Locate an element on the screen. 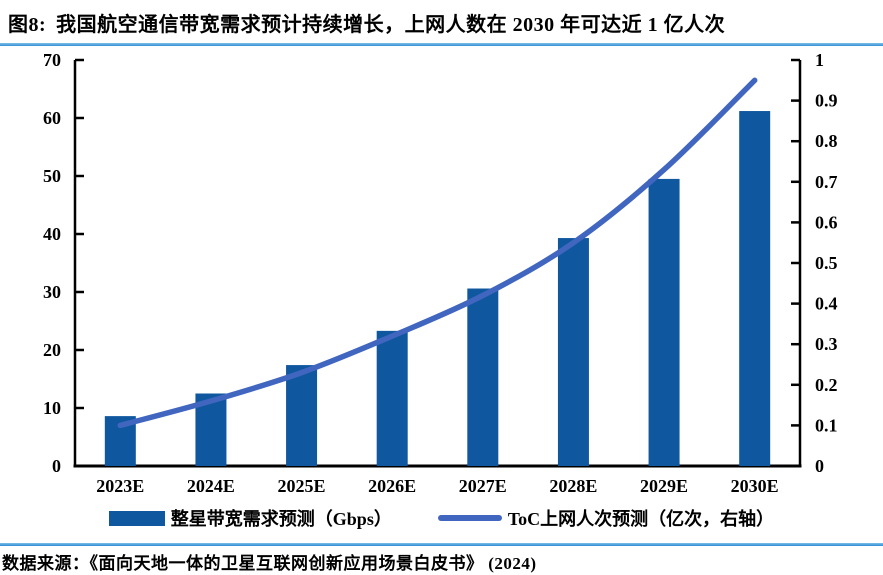  x-axis-category-label: 2023E is located at coordinates (120, 486).